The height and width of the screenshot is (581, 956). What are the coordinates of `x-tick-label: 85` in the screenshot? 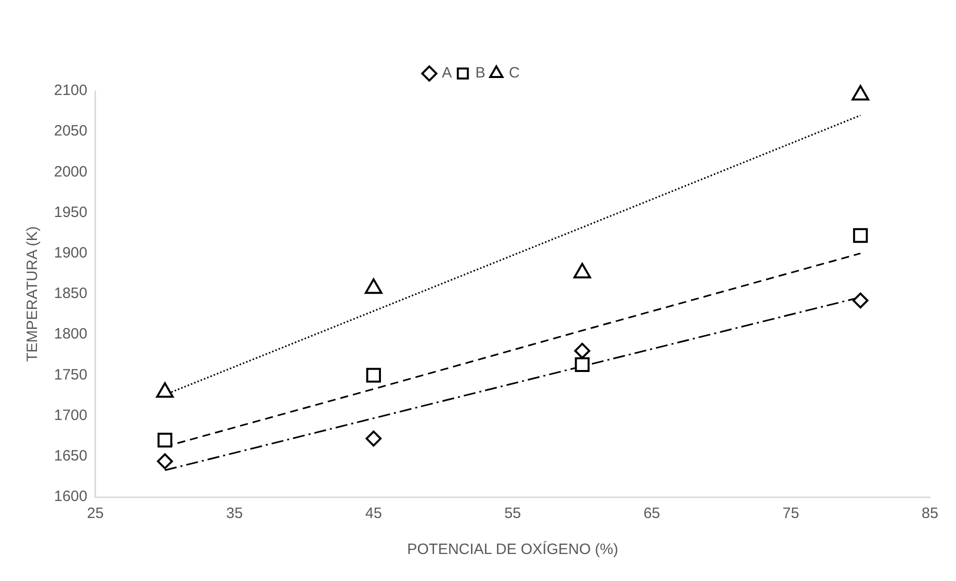 It's located at (930, 513).